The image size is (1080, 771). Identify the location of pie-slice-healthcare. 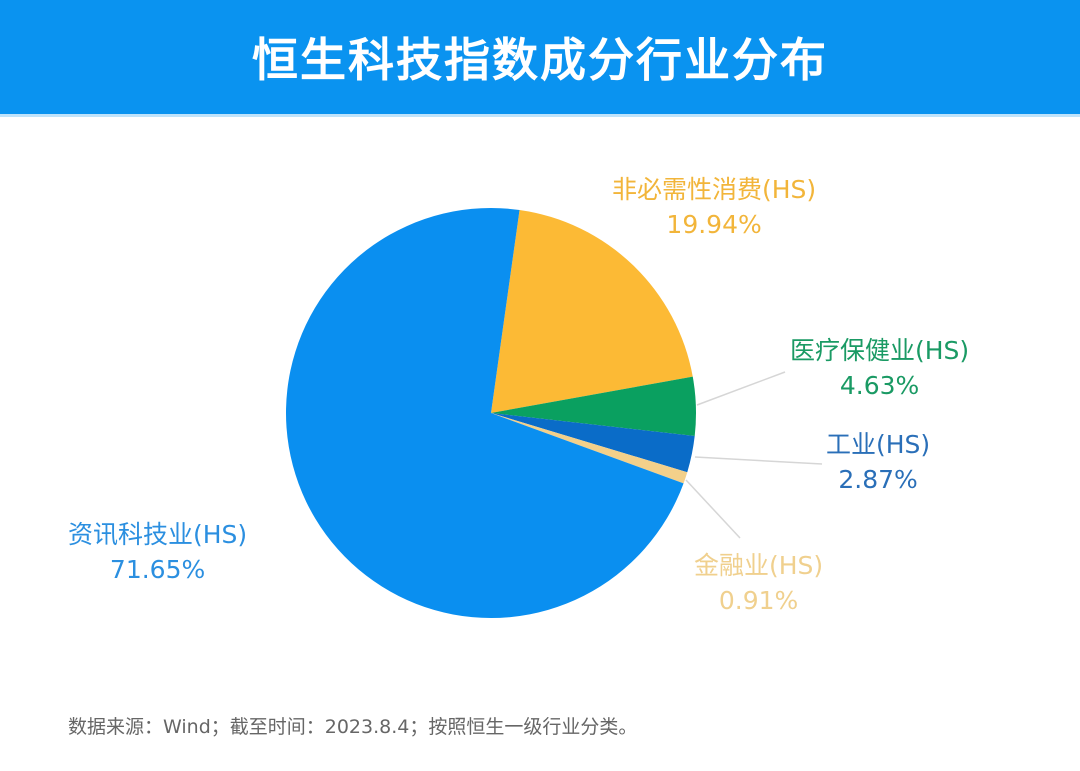
(593, 406).